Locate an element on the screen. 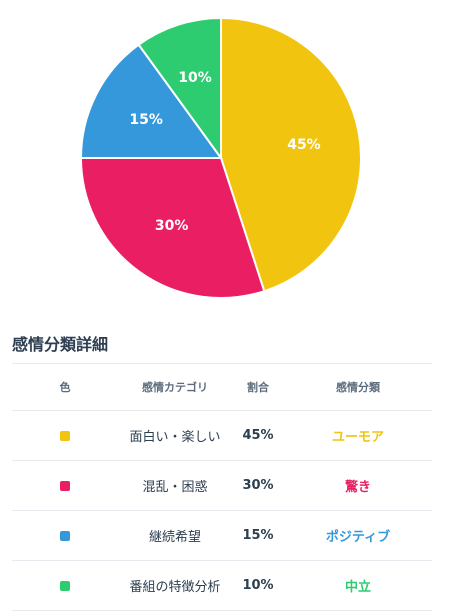 The width and height of the screenshot is (450, 613). table-row: 面白い・楽しい 45% ユーモア is located at coordinates (222, 436).